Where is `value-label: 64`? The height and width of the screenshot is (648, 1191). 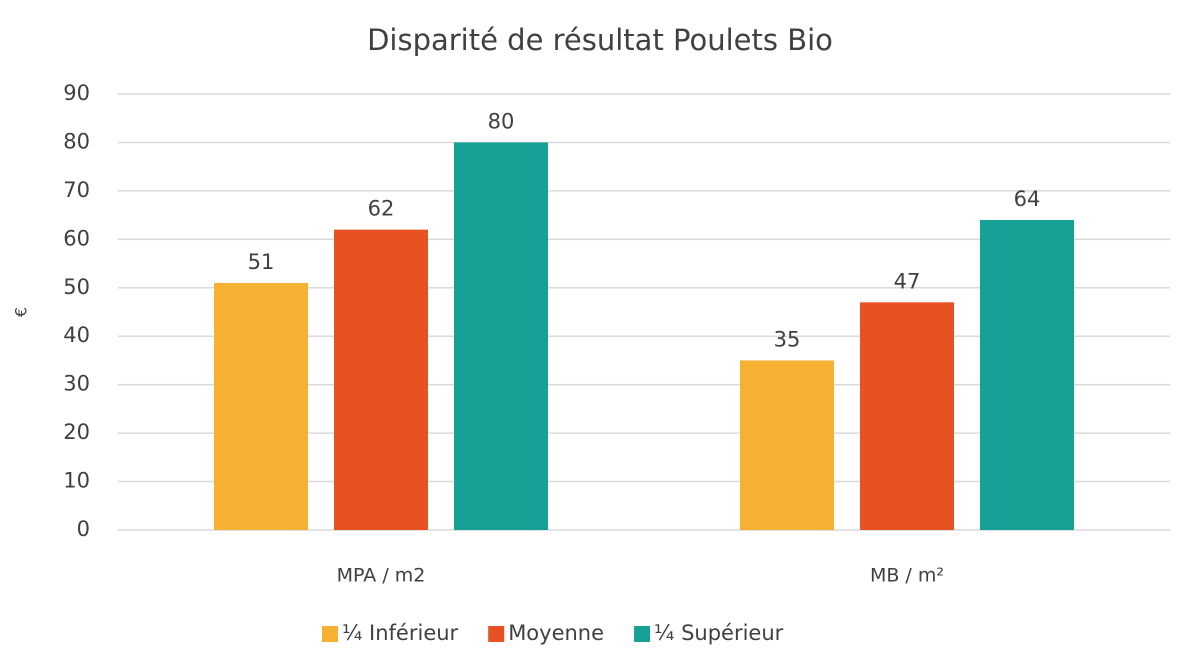
value-label: 64 is located at coordinates (1027, 199).